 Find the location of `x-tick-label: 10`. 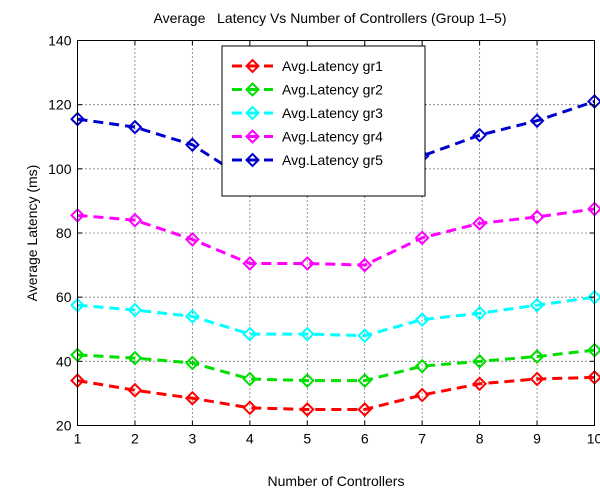

x-tick-label: 10 is located at coordinates (593, 439).